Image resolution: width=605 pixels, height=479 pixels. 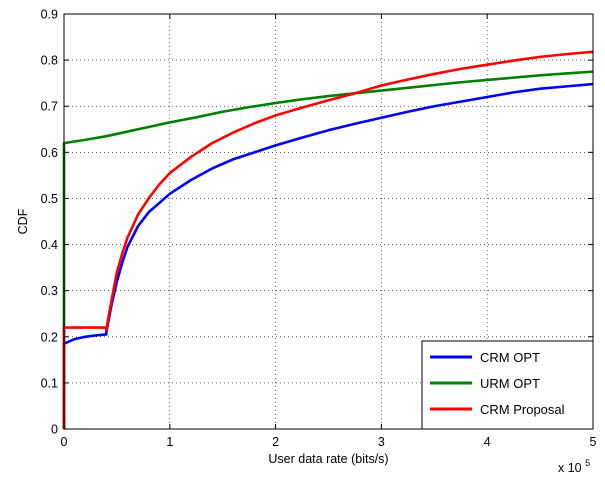 What do you see at coordinates (49, 337) in the screenshot?
I see `y-tick-label: 0.2` at bounding box center [49, 337].